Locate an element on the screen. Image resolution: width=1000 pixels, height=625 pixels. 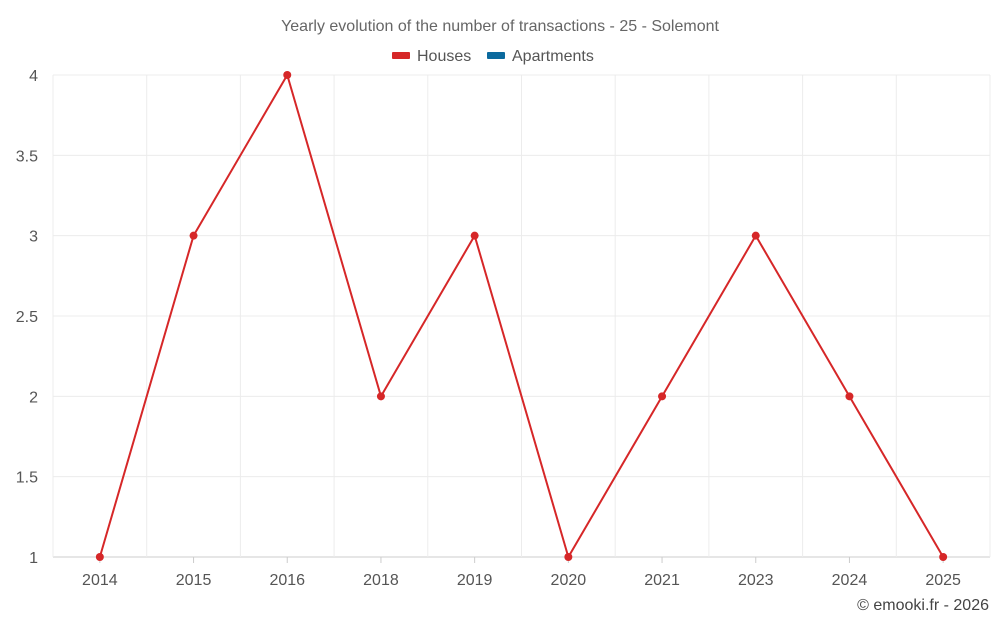
legend-swatch-houses is located at coordinates (401, 55).